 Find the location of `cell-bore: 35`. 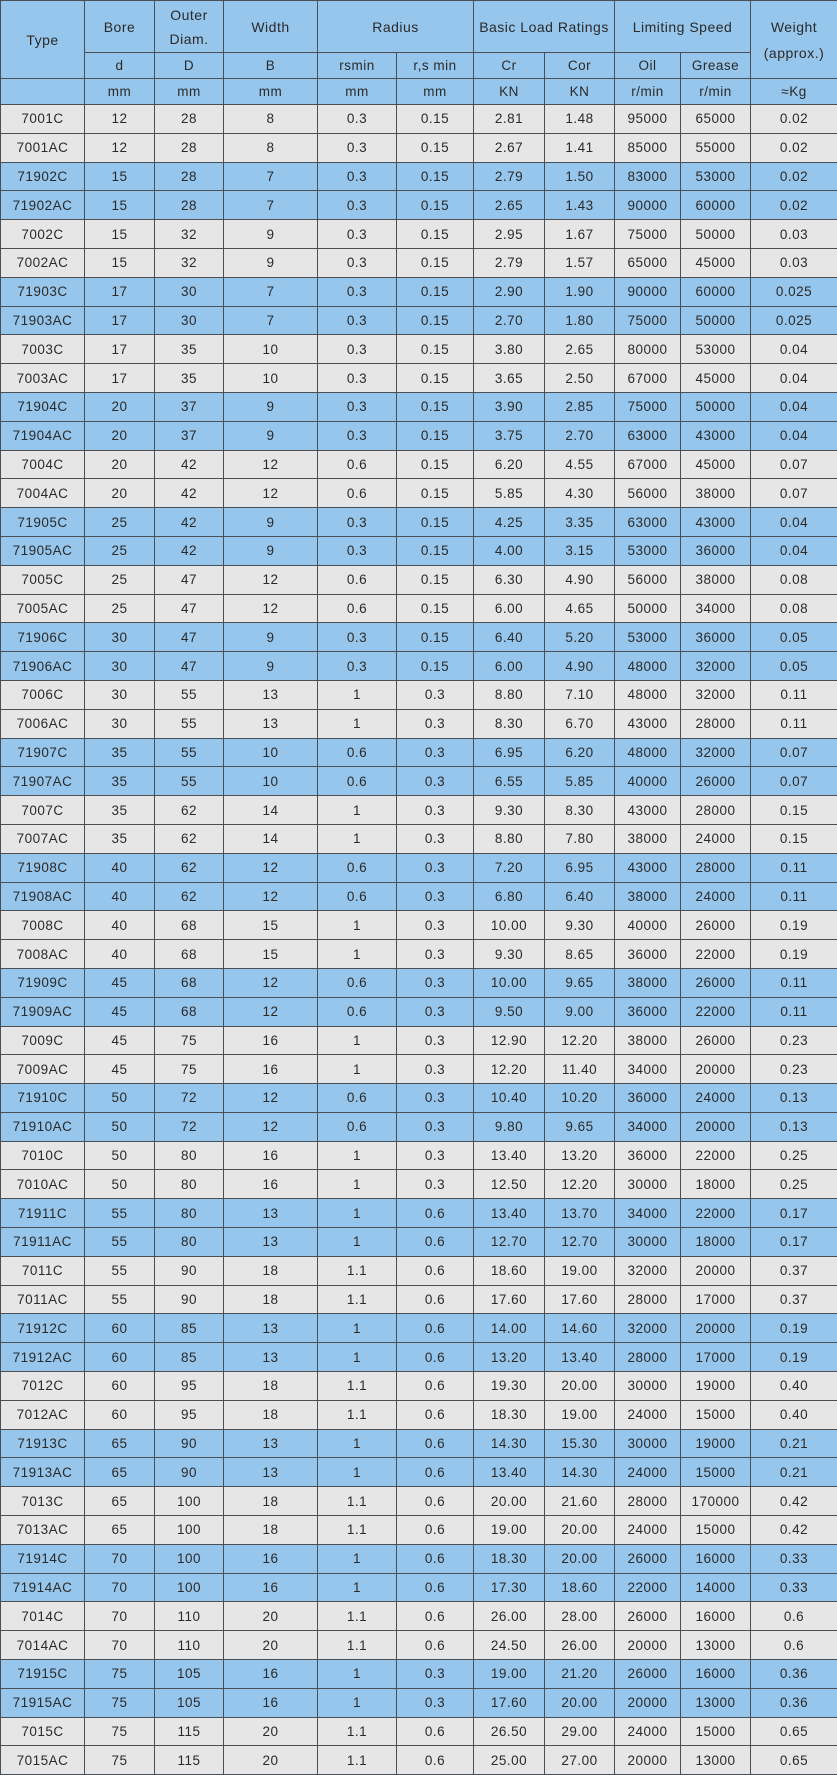

cell-bore: 35 is located at coordinates (119, 838).